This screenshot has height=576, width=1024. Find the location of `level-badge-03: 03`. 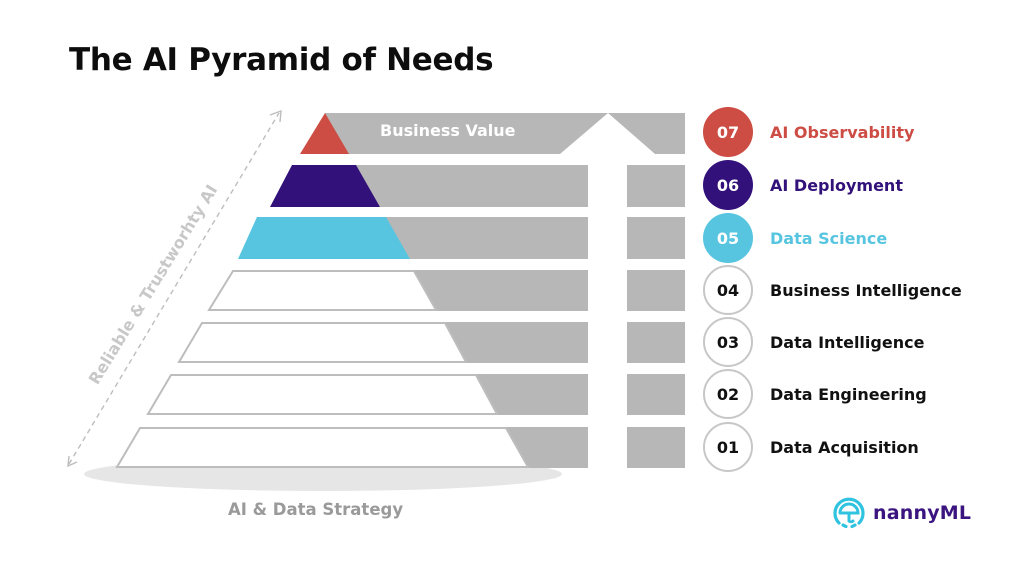

level-badge-03: 03 is located at coordinates (728, 342).